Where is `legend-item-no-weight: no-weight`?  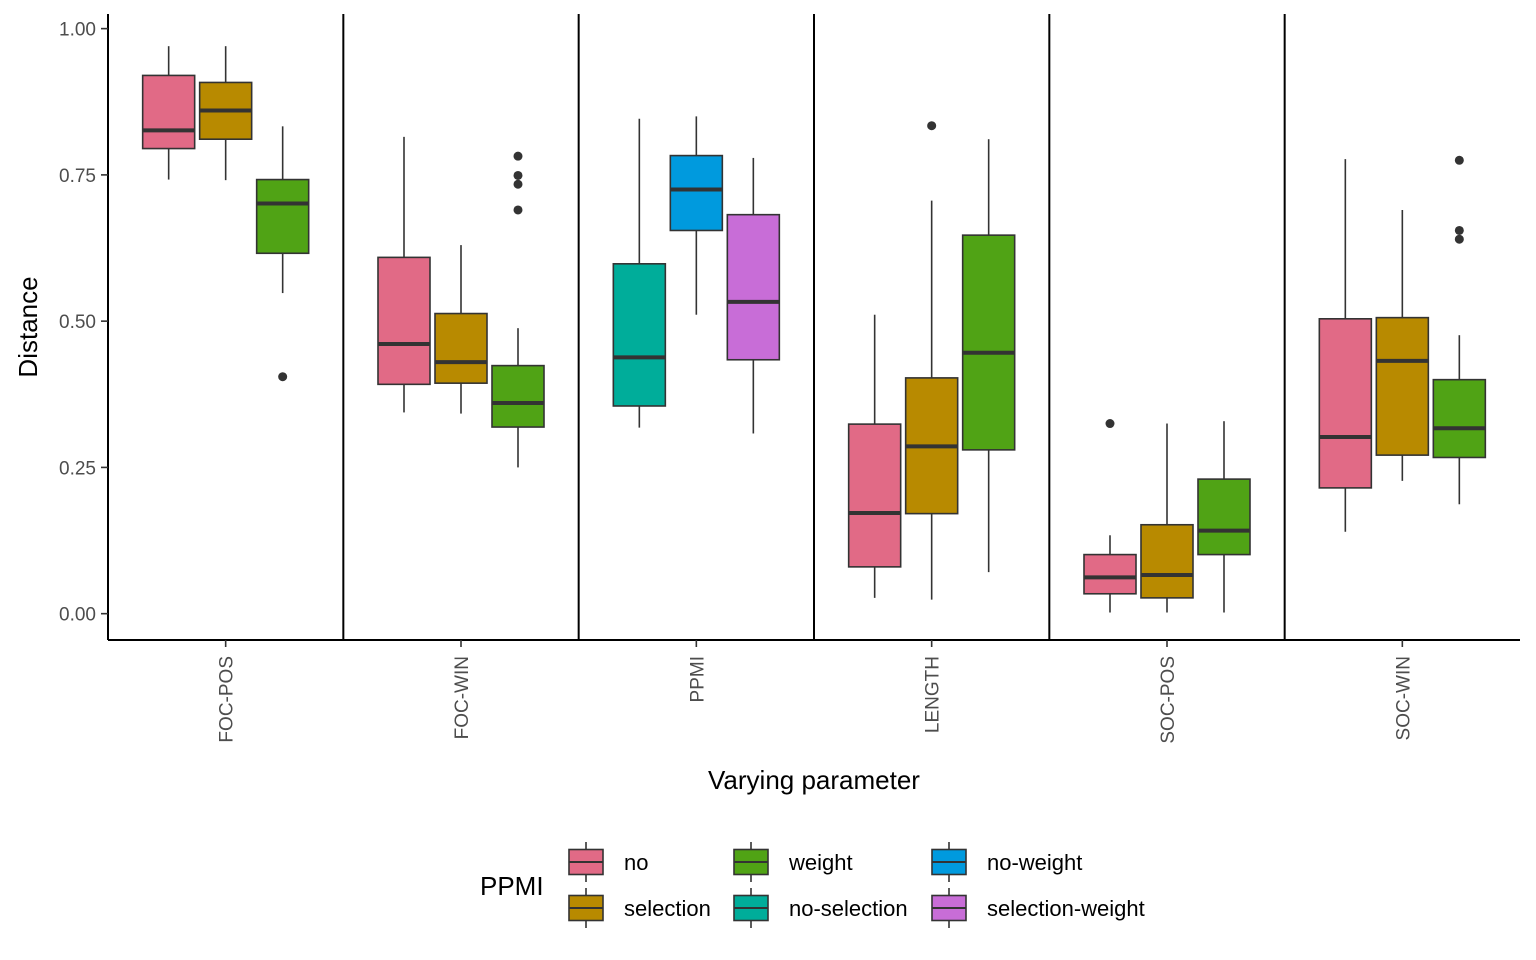 legend-item-no-weight: no-weight is located at coordinates (1006, 862).